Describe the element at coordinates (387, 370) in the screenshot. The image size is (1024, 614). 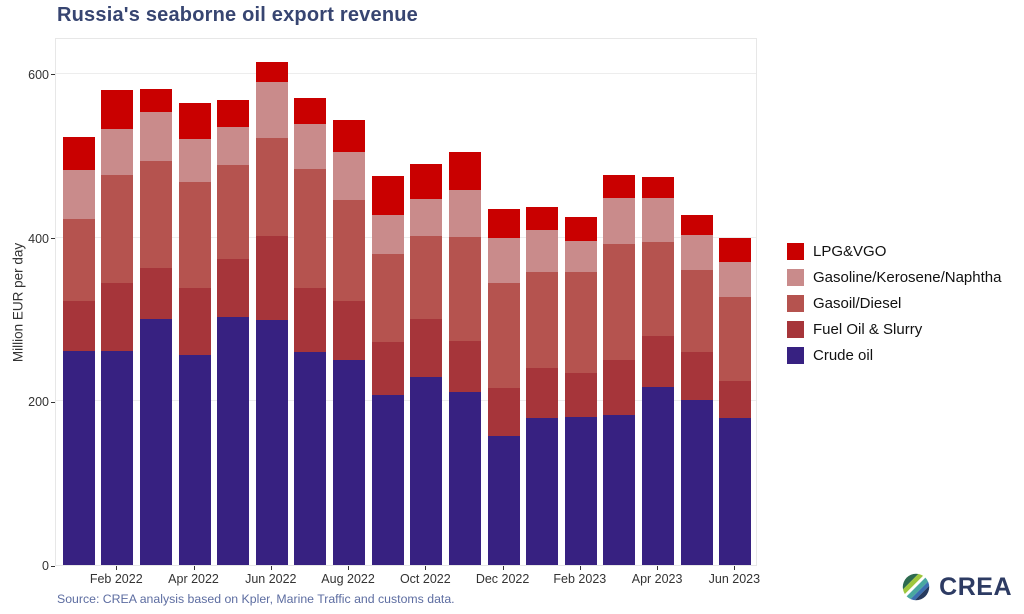
I see `bar-sep-2022` at that location.